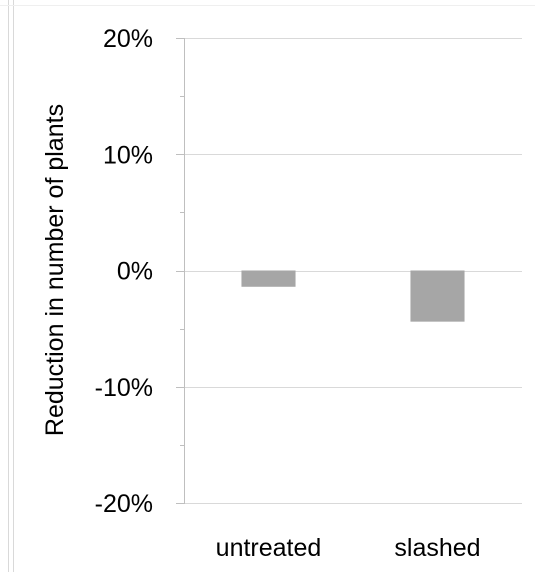 Image resolution: width=535 pixels, height=572 pixels. What do you see at coordinates (128, 39) in the screenshot?
I see `y-tick-label: 20%` at bounding box center [128, 39].